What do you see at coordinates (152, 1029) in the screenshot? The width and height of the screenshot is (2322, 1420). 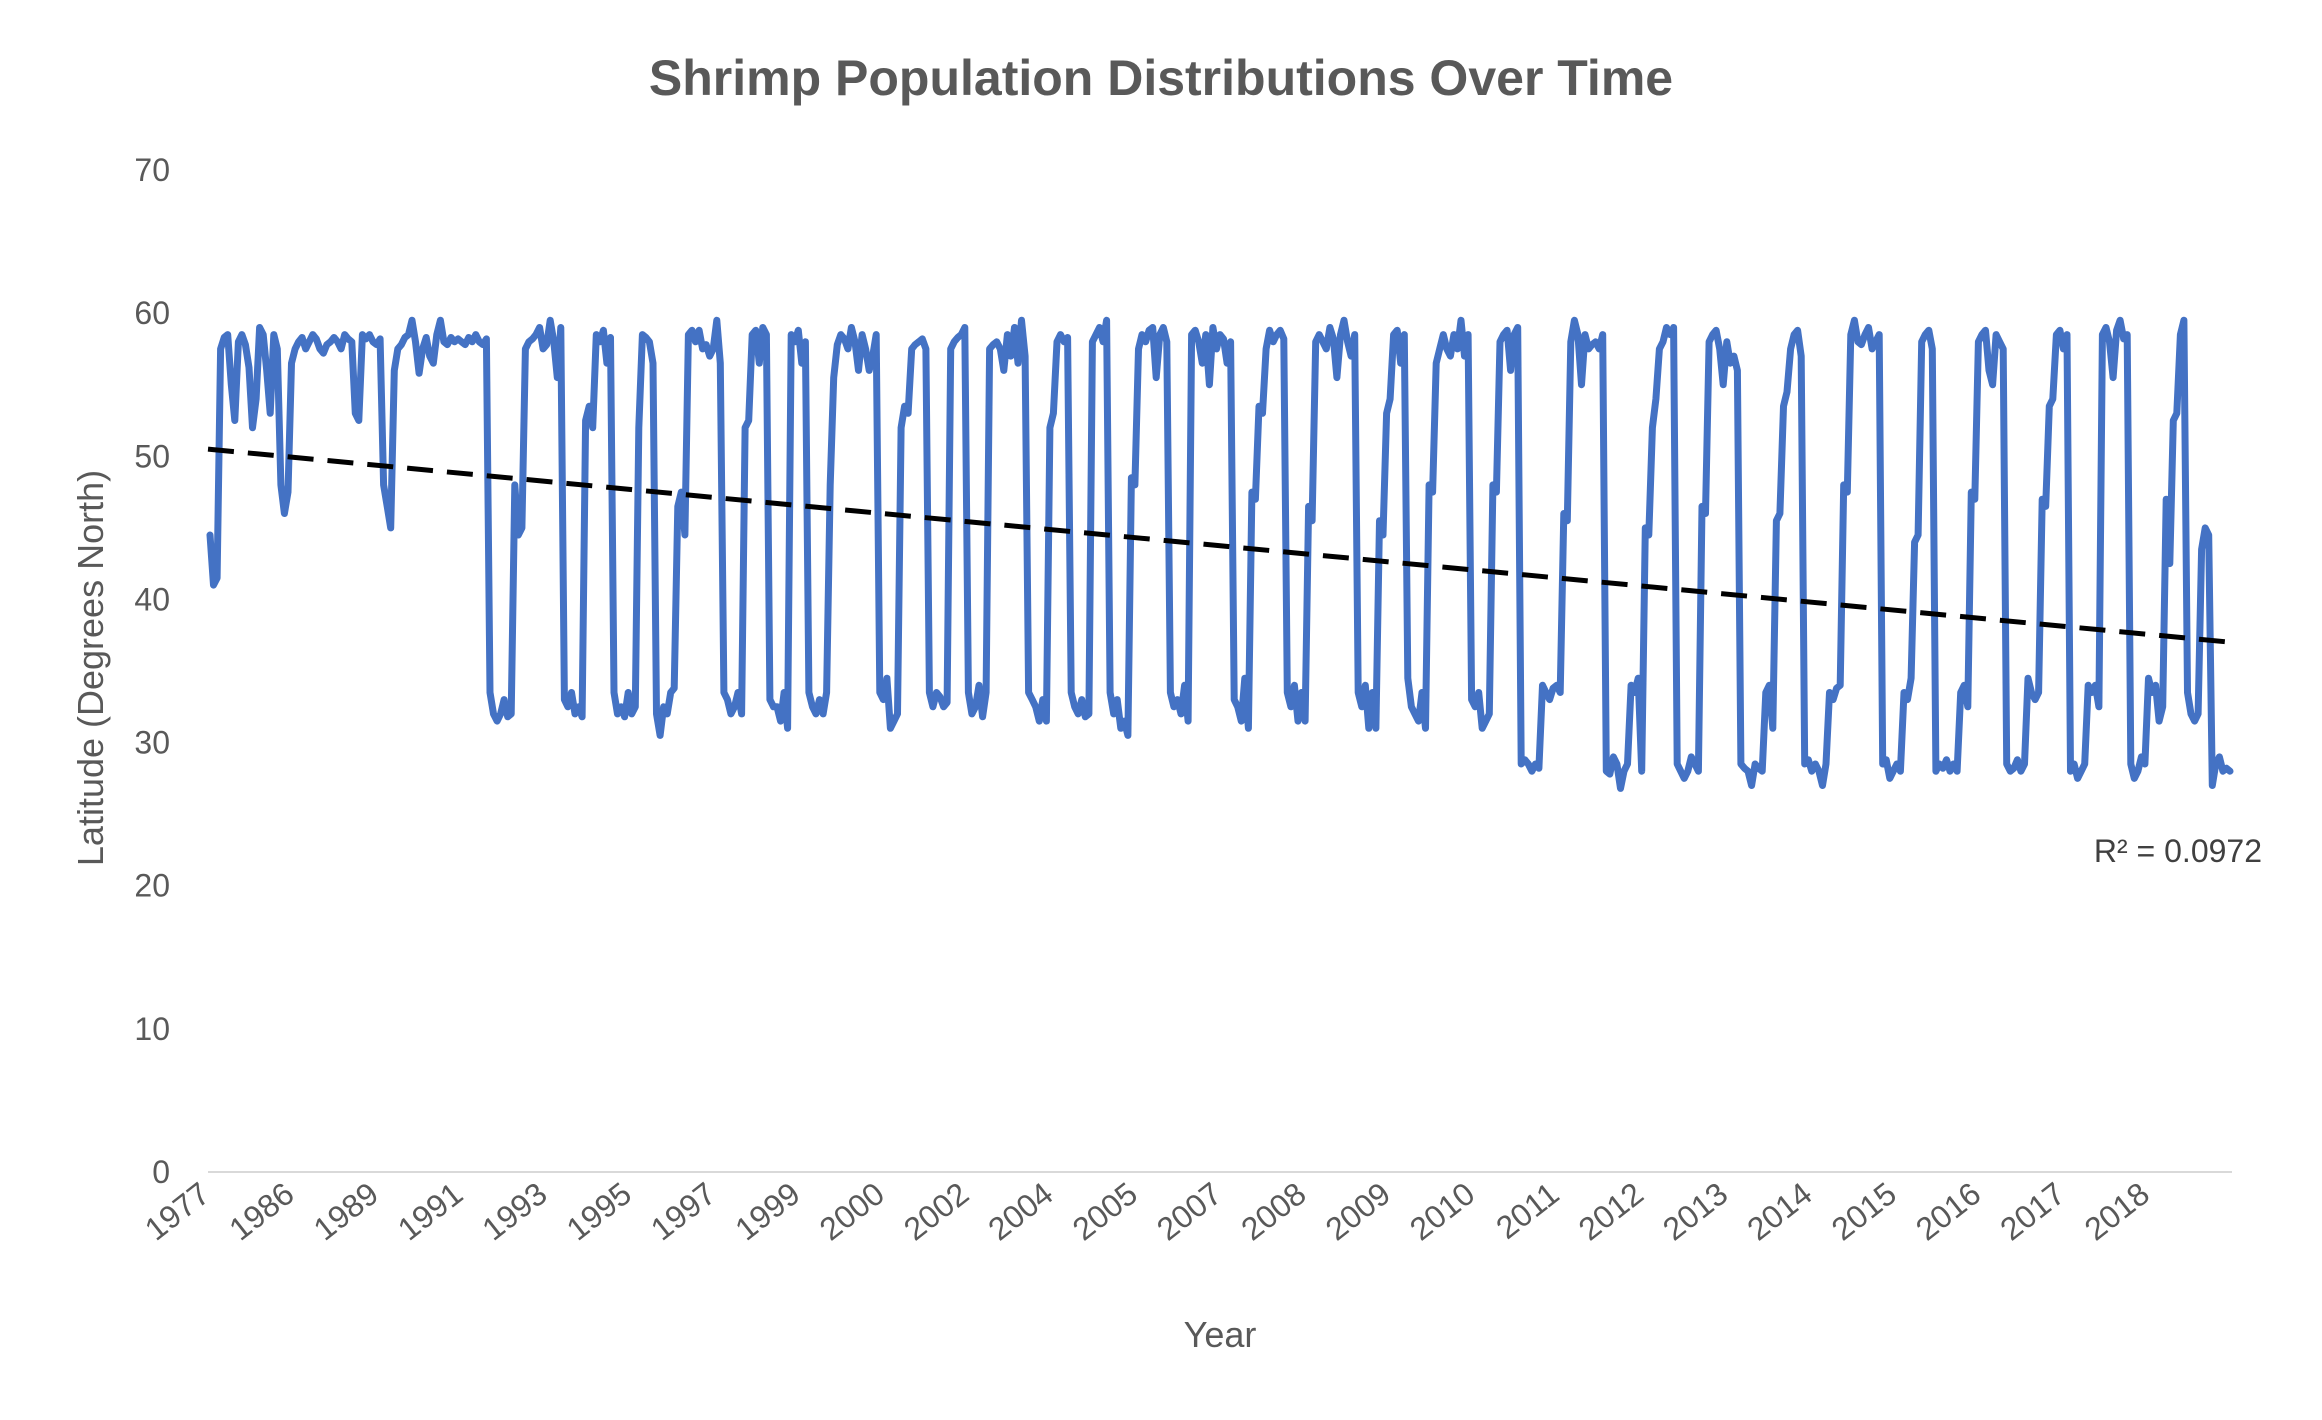 I see `y-tick-label: 10` at bounding box center [152, 1029].